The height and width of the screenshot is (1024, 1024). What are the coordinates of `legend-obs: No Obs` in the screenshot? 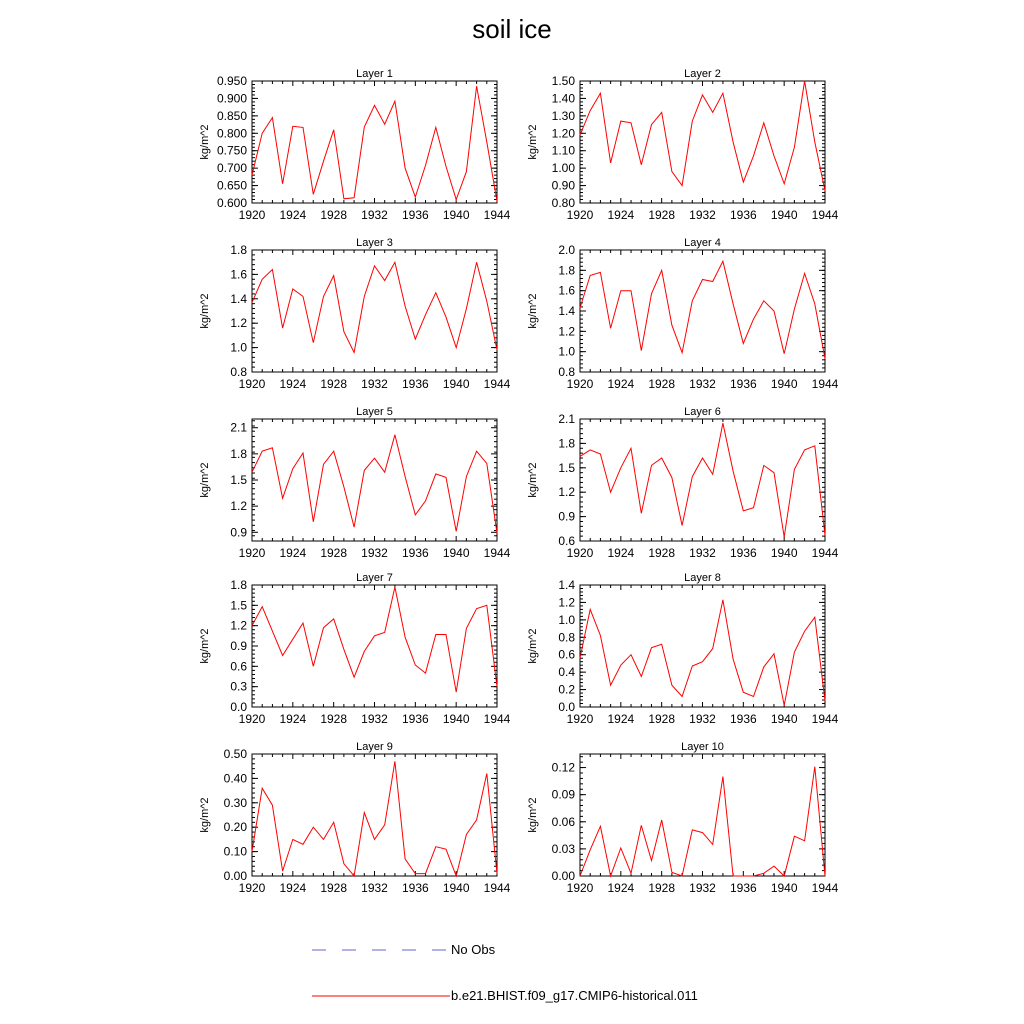 It's located at (440, 950).